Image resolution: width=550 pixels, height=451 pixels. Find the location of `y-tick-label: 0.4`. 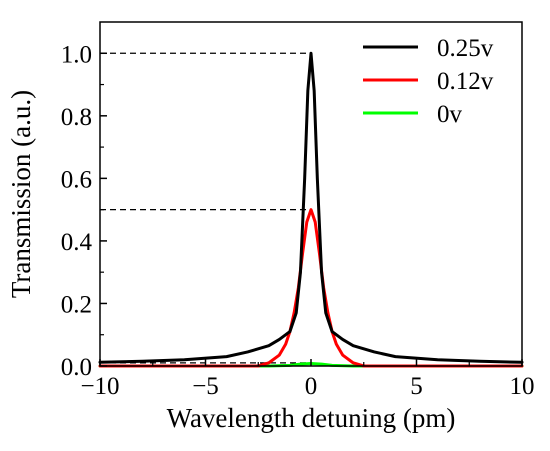

y-tick-label: 0.4 is located at coordinates (77, 242).